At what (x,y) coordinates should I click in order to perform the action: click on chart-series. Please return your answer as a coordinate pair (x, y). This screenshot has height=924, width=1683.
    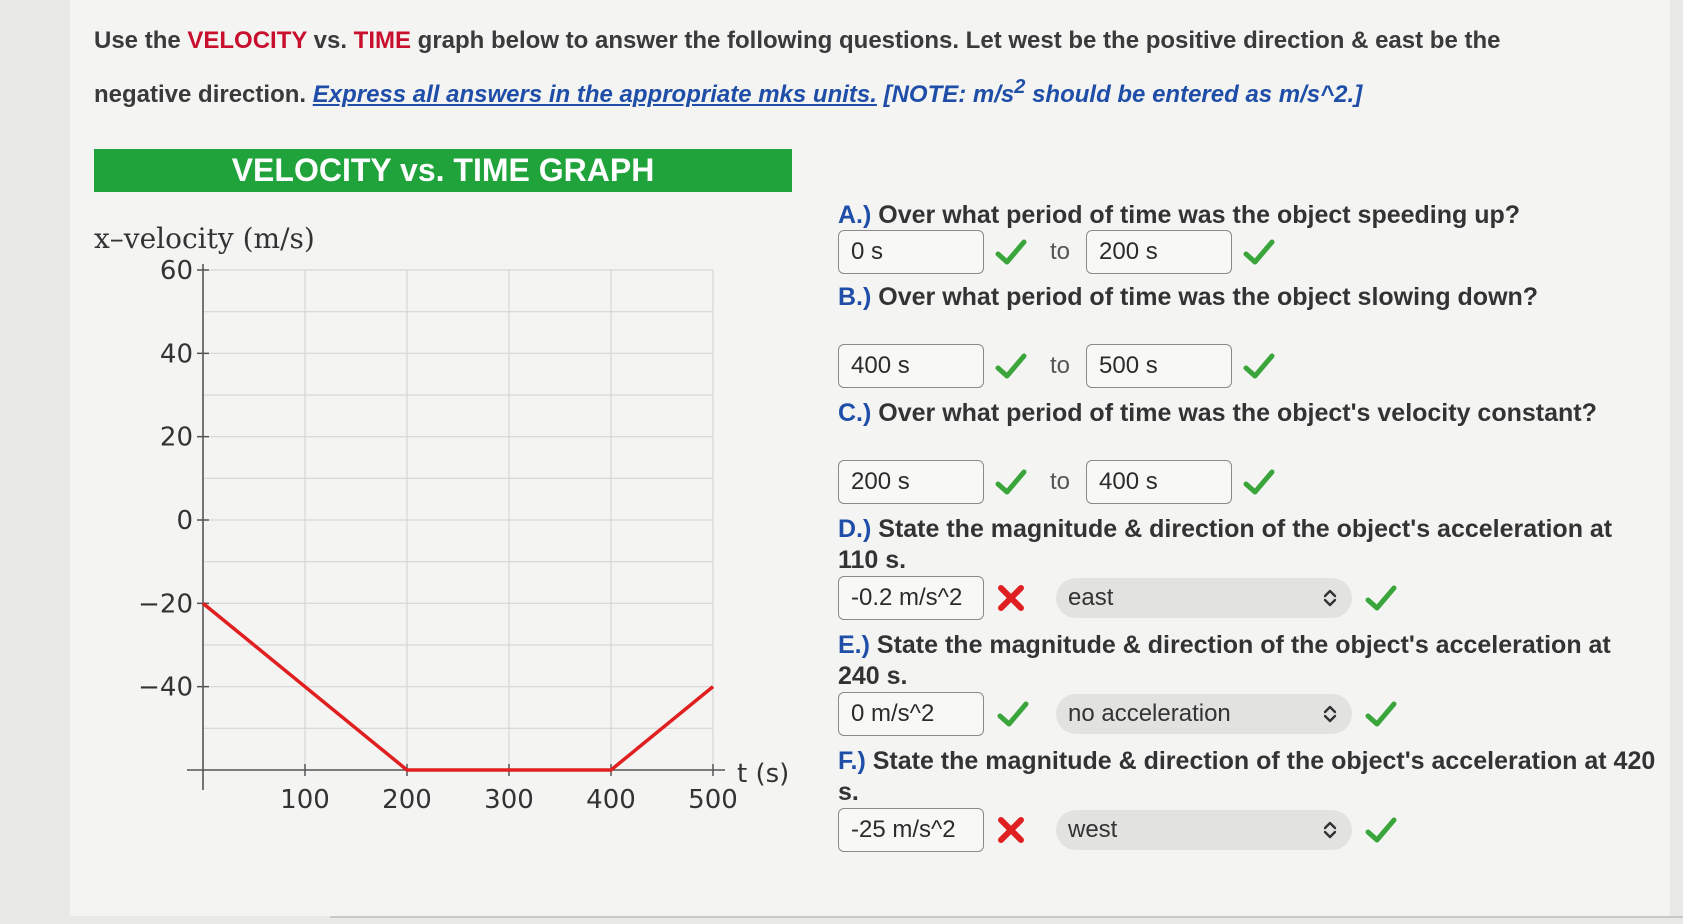
    Looking at the image, I should click on (458, 686).